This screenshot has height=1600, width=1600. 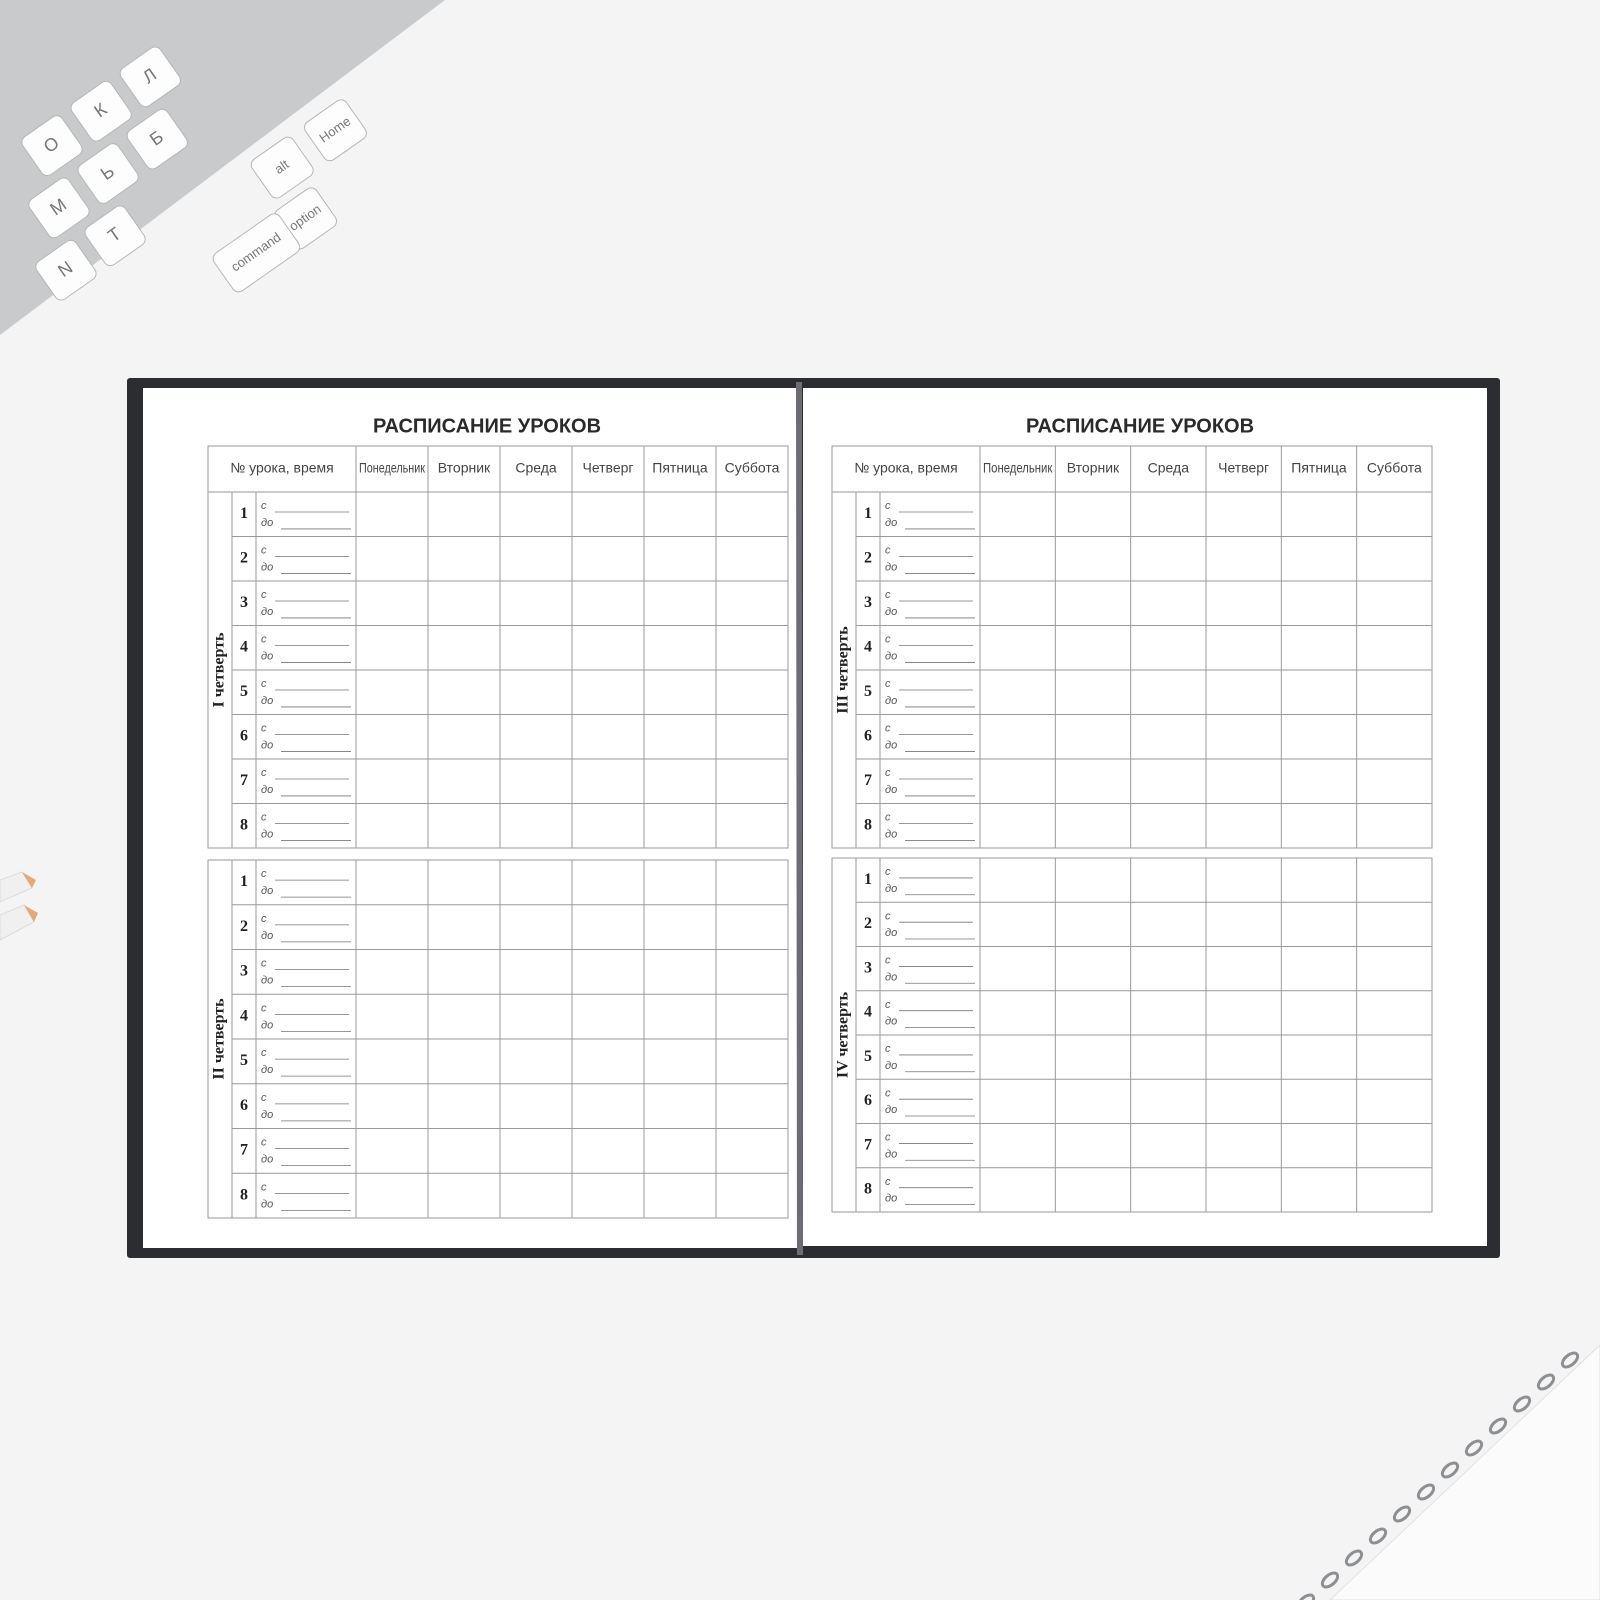 What do you see at coordinates (19, 906) in the screenshot?
I see `pencils` at bounding box center [19, 906].